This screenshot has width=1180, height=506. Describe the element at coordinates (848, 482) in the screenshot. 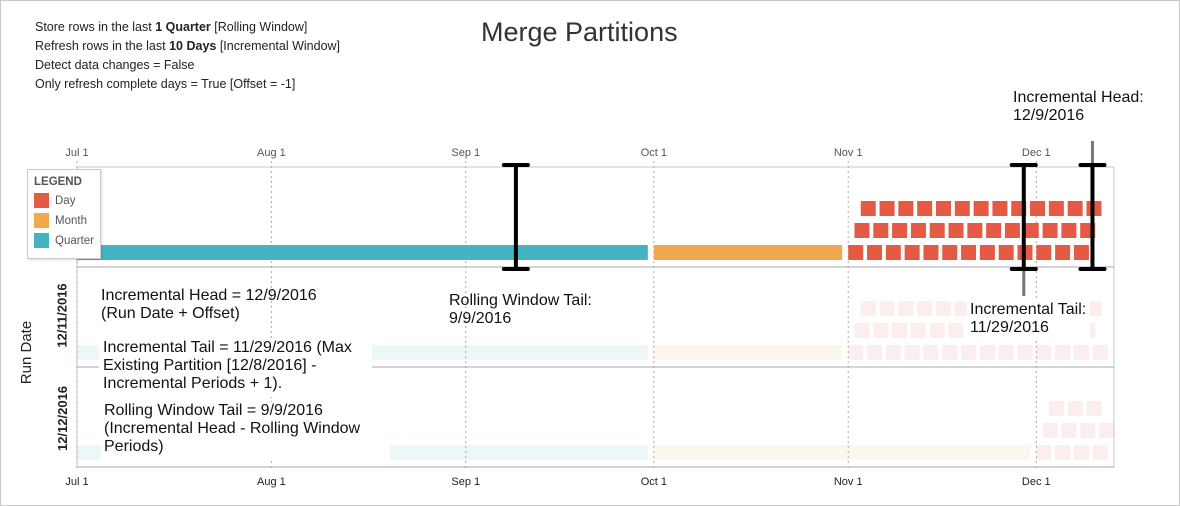

I see `x-tick-label-bottom: Nov 1` at that location.